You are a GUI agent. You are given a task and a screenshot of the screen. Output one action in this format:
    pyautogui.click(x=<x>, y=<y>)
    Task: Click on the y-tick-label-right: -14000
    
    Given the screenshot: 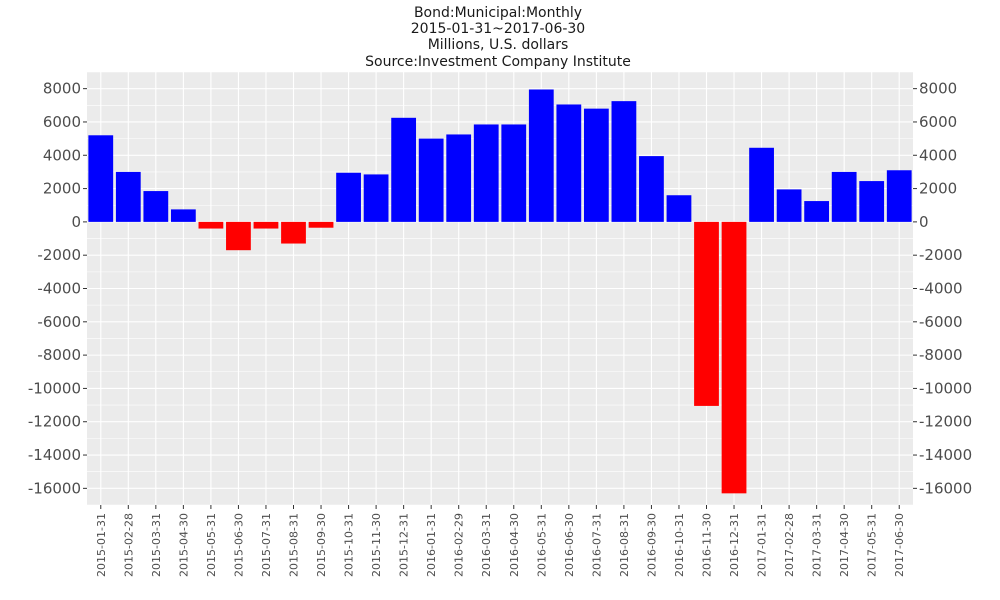 What is the action you would take?
    pyautogui.click(x=945, y=455)
    